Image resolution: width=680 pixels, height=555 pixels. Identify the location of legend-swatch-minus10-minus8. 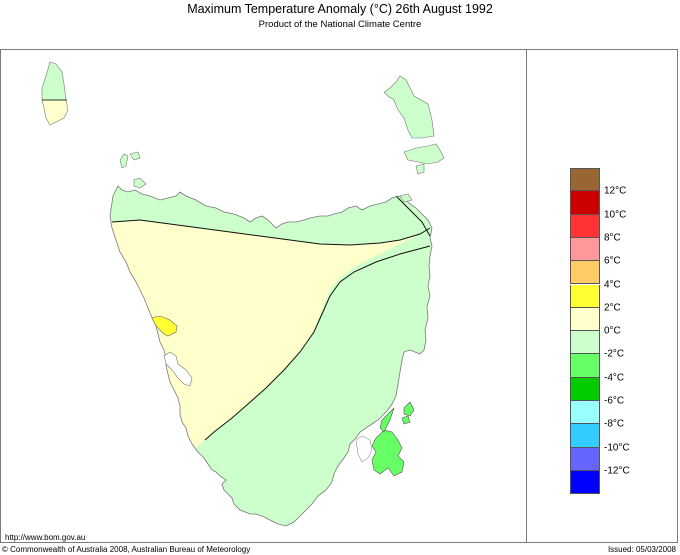
(585, 436).